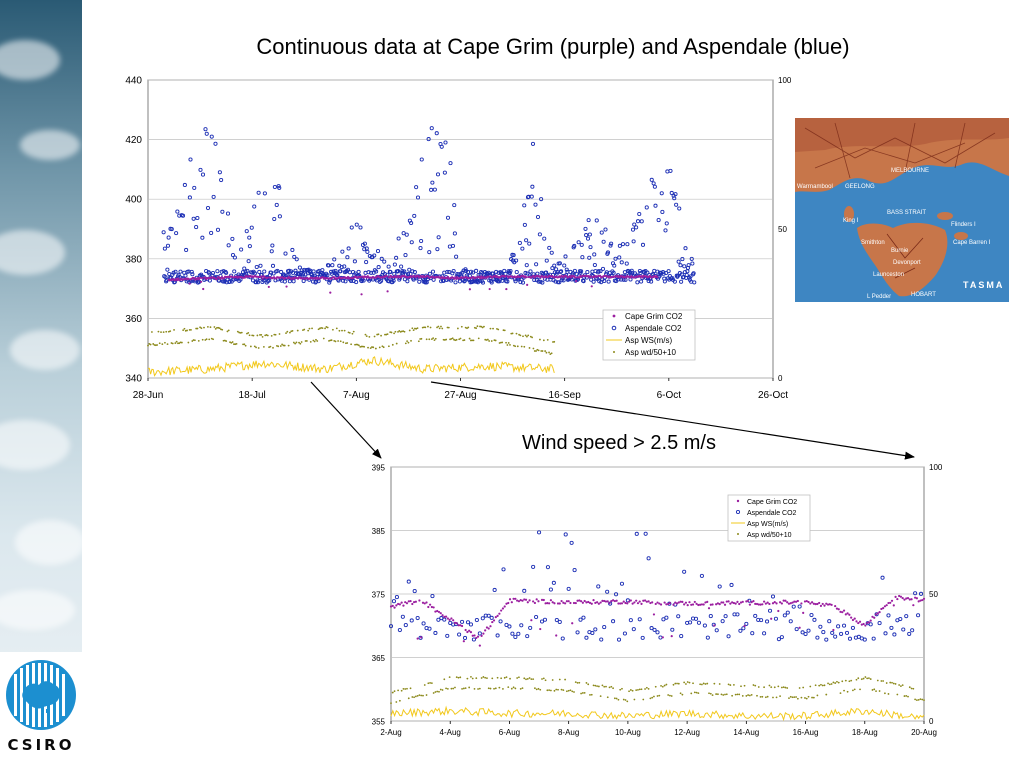 This screenshot has height=768, width=1024. What do you see at coordinates (902, 259) in the screenshot?
I see `map-tasmania-landmass` at bounding box center [902, 259].